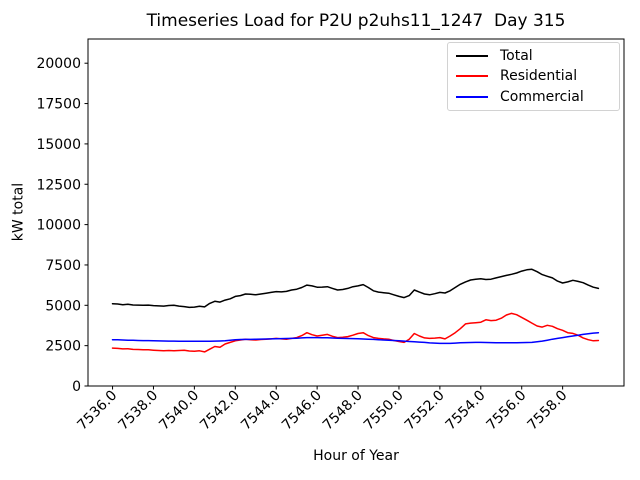 The height and width of the screenshot is (480, 640). I want to click on x-tick-label: 7552.0, so click(425, 411).